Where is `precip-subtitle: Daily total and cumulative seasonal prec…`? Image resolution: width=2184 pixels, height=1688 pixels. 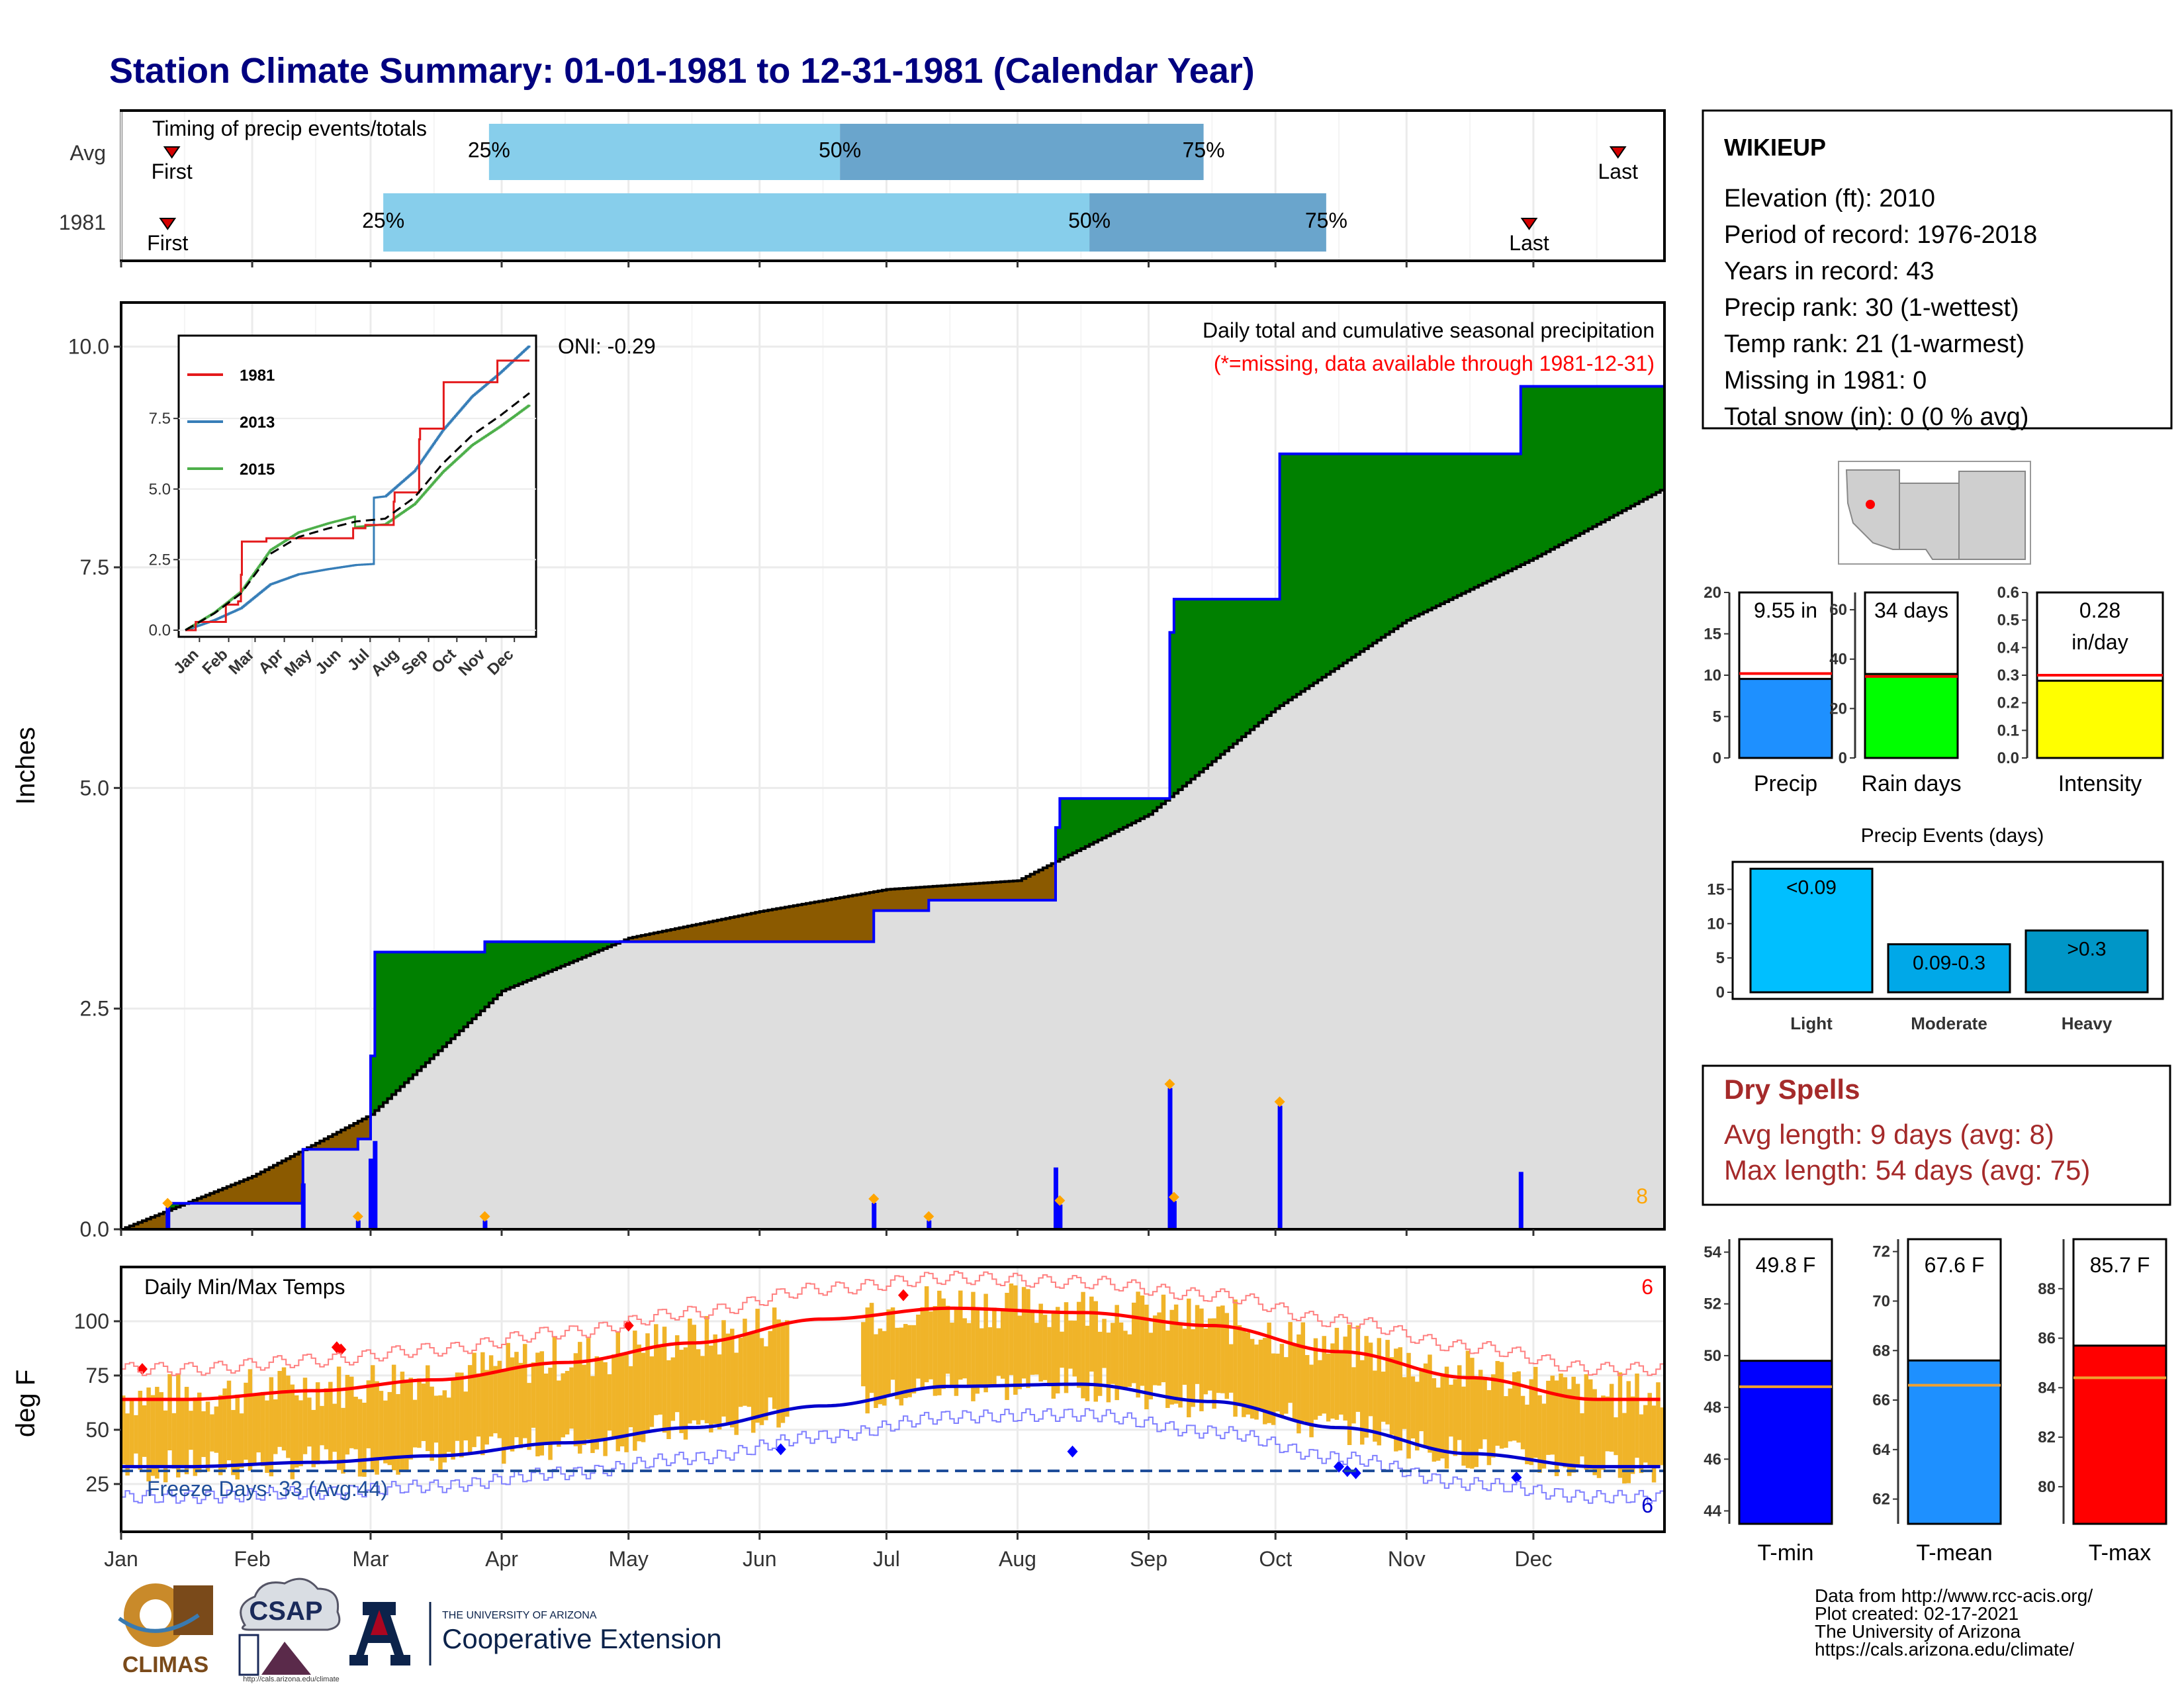
precip-subtitle: Daily total and cumulative seasonal prec… is located at coordinates (1429, 330).